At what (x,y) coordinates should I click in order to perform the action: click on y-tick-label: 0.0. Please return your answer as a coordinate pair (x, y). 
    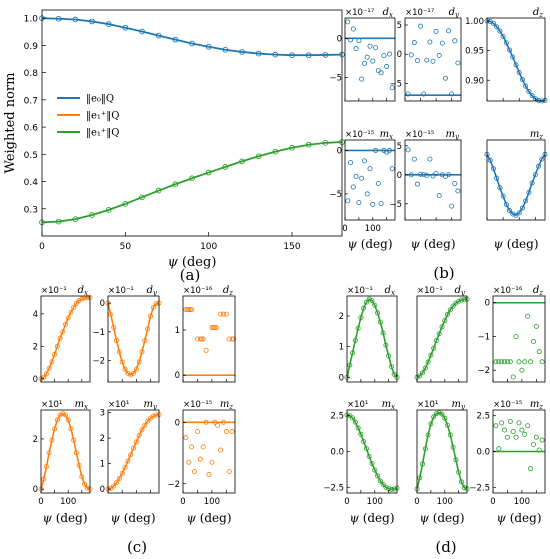
    Looking at the image, I should click on (337, 453).